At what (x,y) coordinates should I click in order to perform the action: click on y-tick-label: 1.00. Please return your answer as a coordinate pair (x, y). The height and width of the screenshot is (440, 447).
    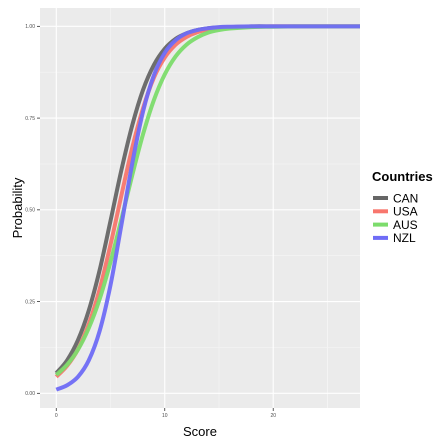
    Looking at the image, I should click on (30, 27).